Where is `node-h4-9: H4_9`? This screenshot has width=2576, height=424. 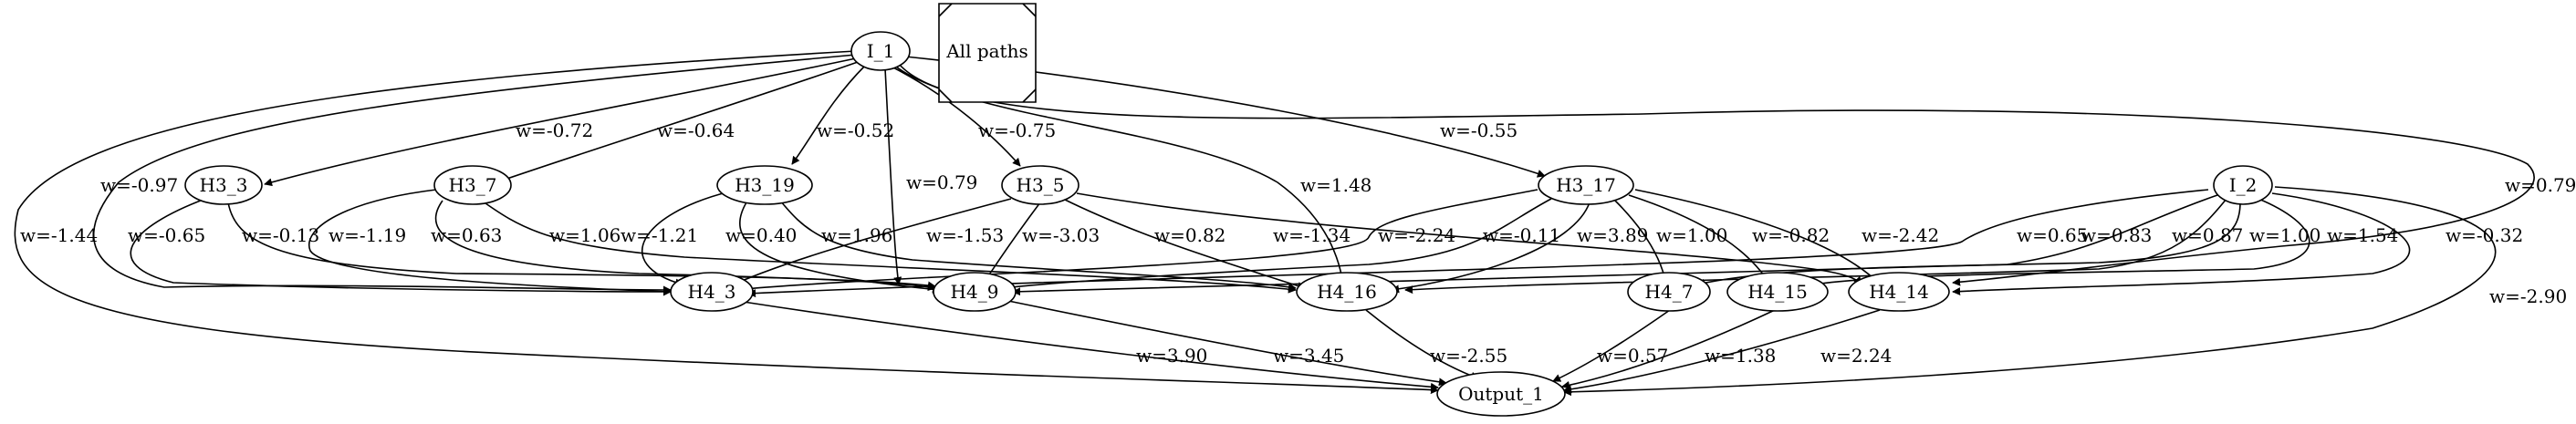
node-h4-9: H4_9 is located at coordinates (975, 292).